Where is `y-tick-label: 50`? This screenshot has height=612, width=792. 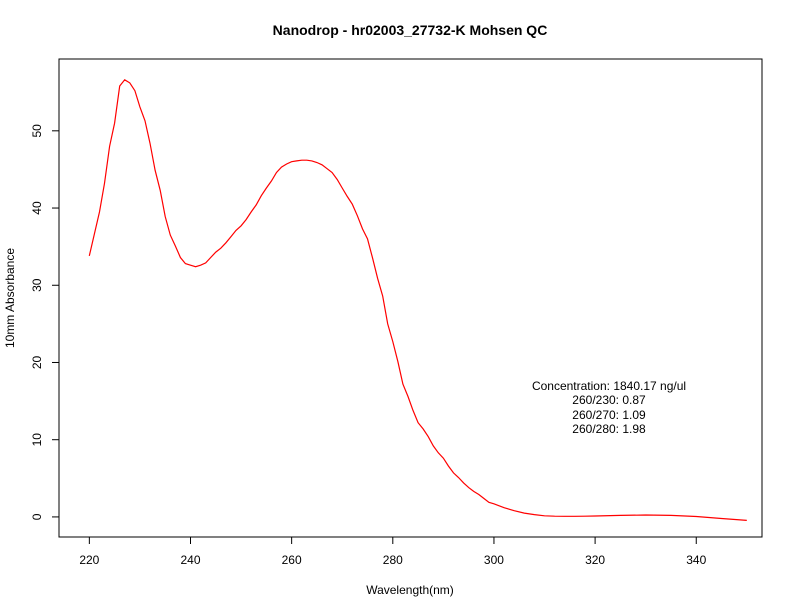
y-tick-label: 50 is located at coordinates (37, 131).